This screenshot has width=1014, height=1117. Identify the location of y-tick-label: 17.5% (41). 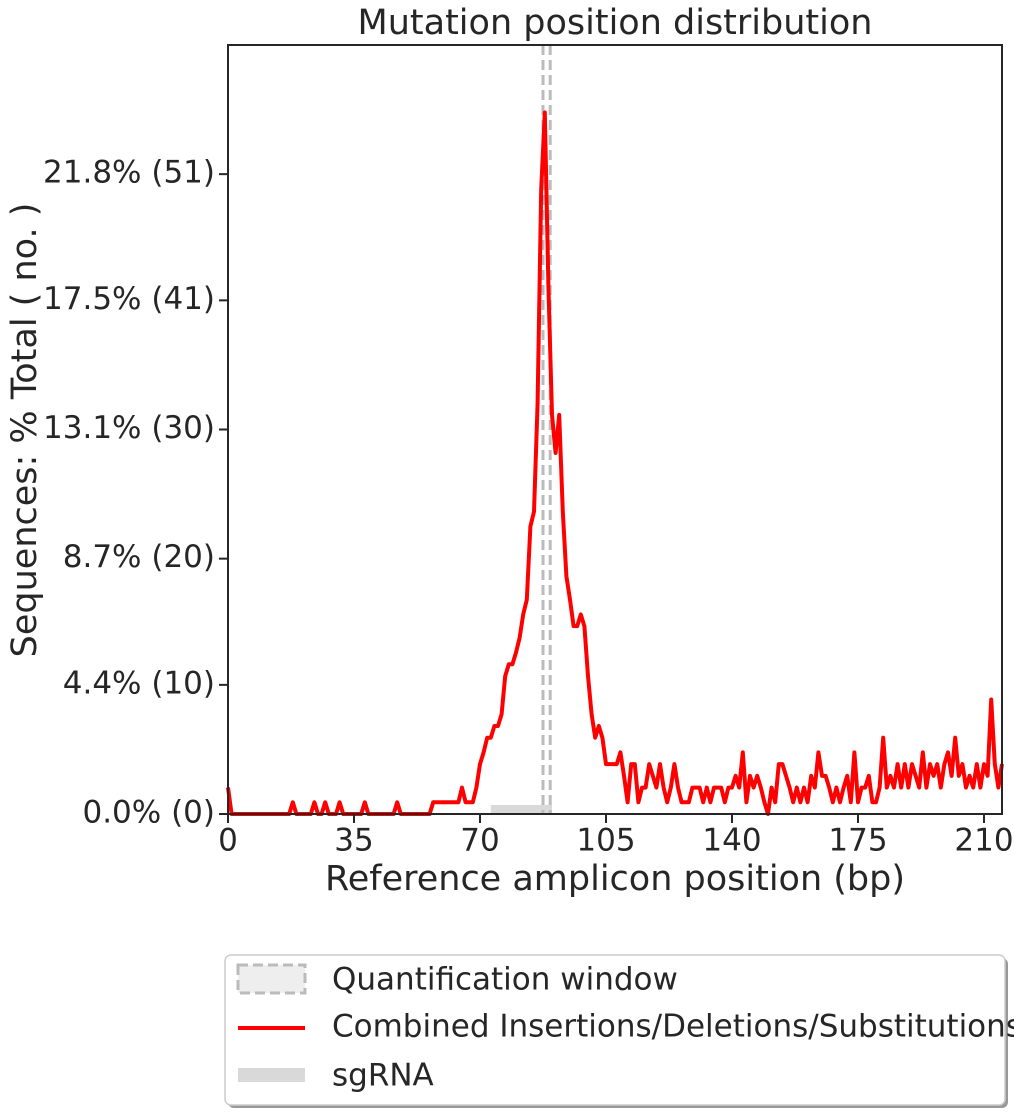
(129, 299).